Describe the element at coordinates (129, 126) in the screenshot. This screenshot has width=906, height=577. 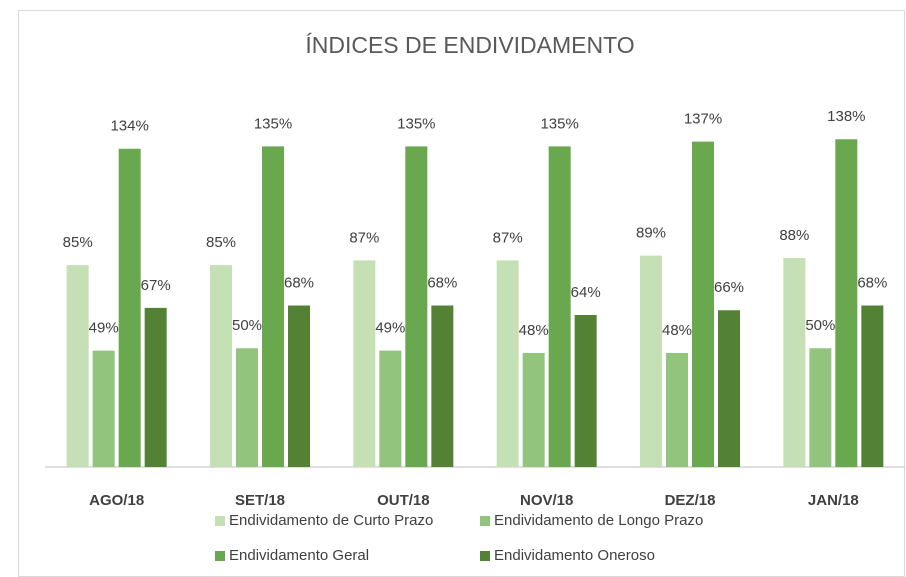
I see `data-label: 134%` at that location.